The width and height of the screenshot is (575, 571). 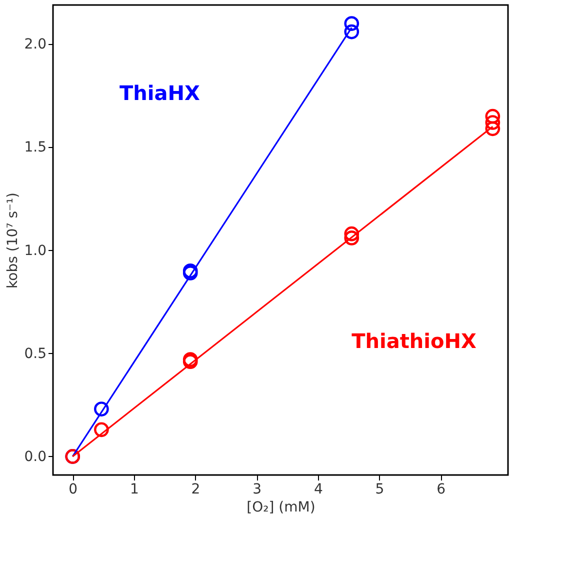 I want to click on y-tick-label: 1.0, so click(x=35, y=250).